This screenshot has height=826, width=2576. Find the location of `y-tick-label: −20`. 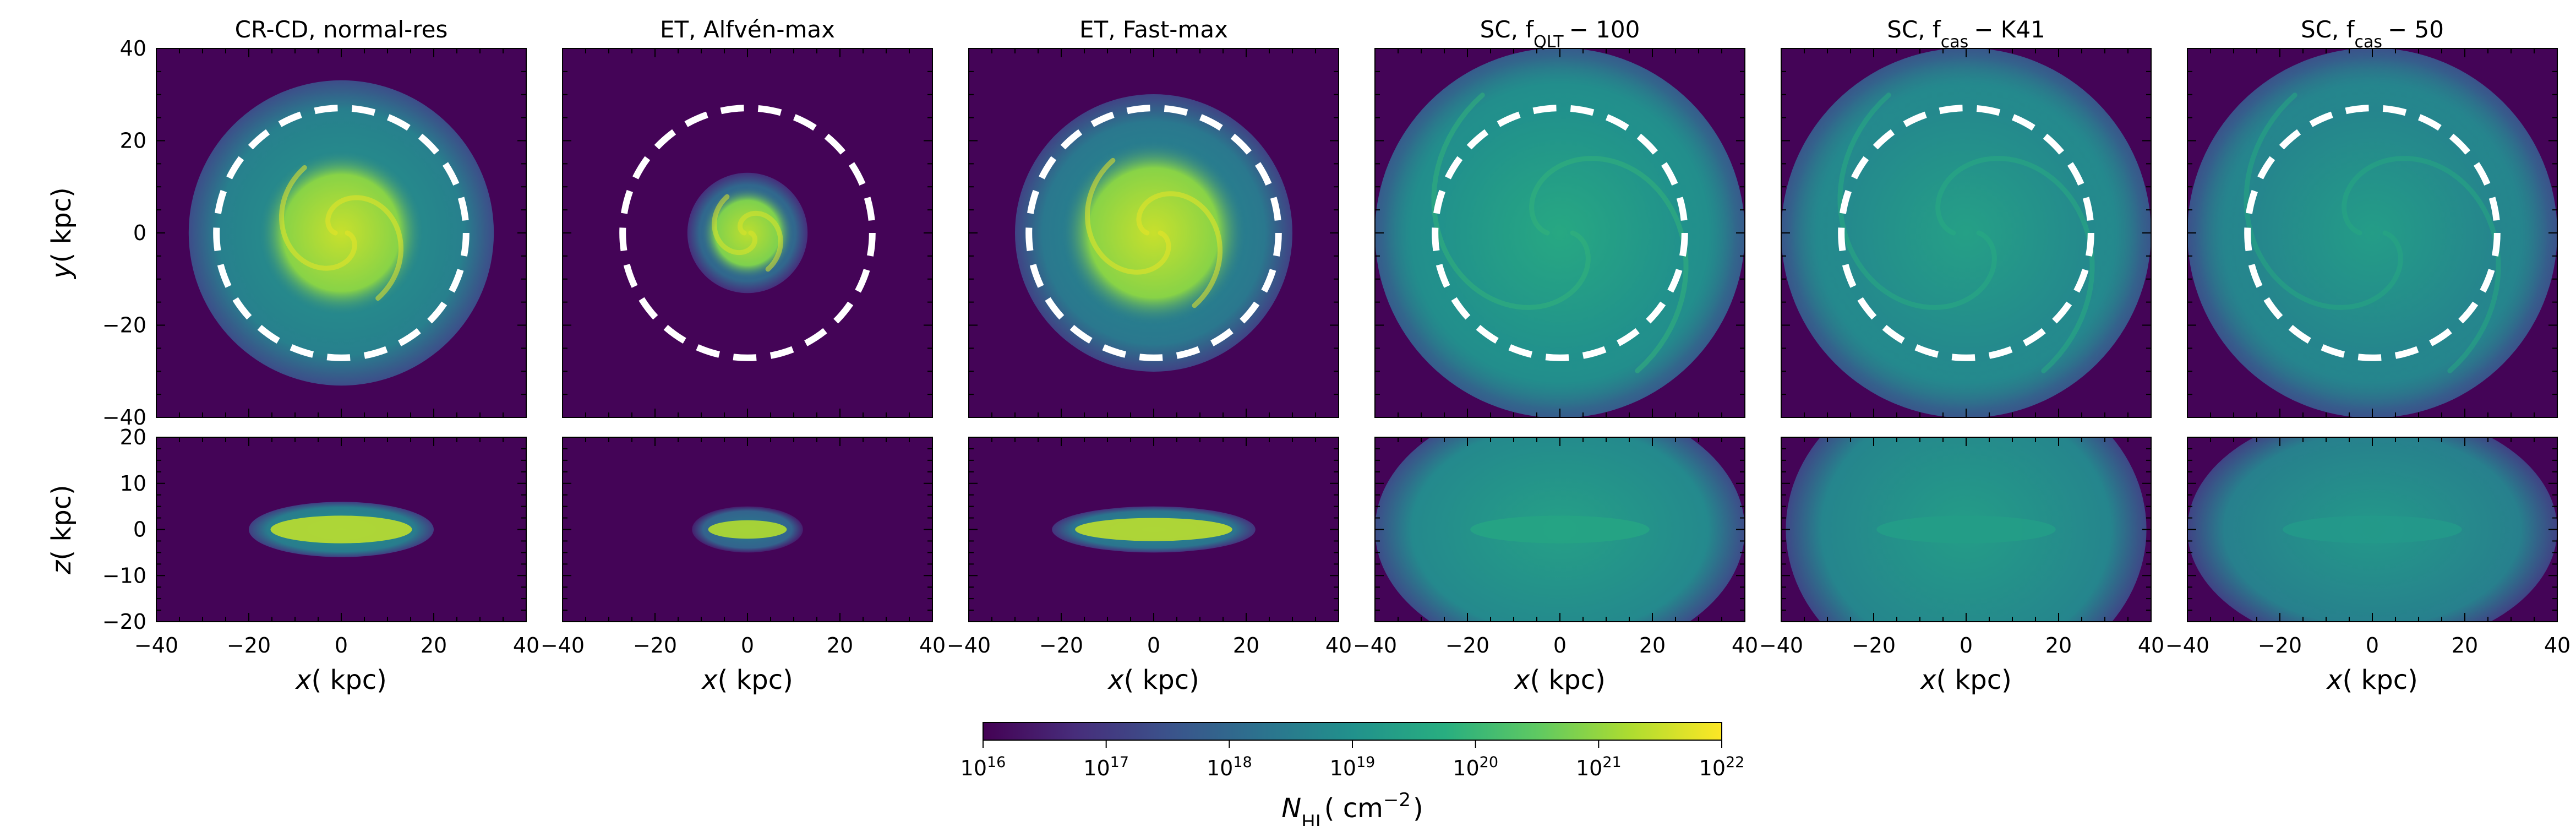

y-tick-label: −20 is located at coordinates (124, 325).